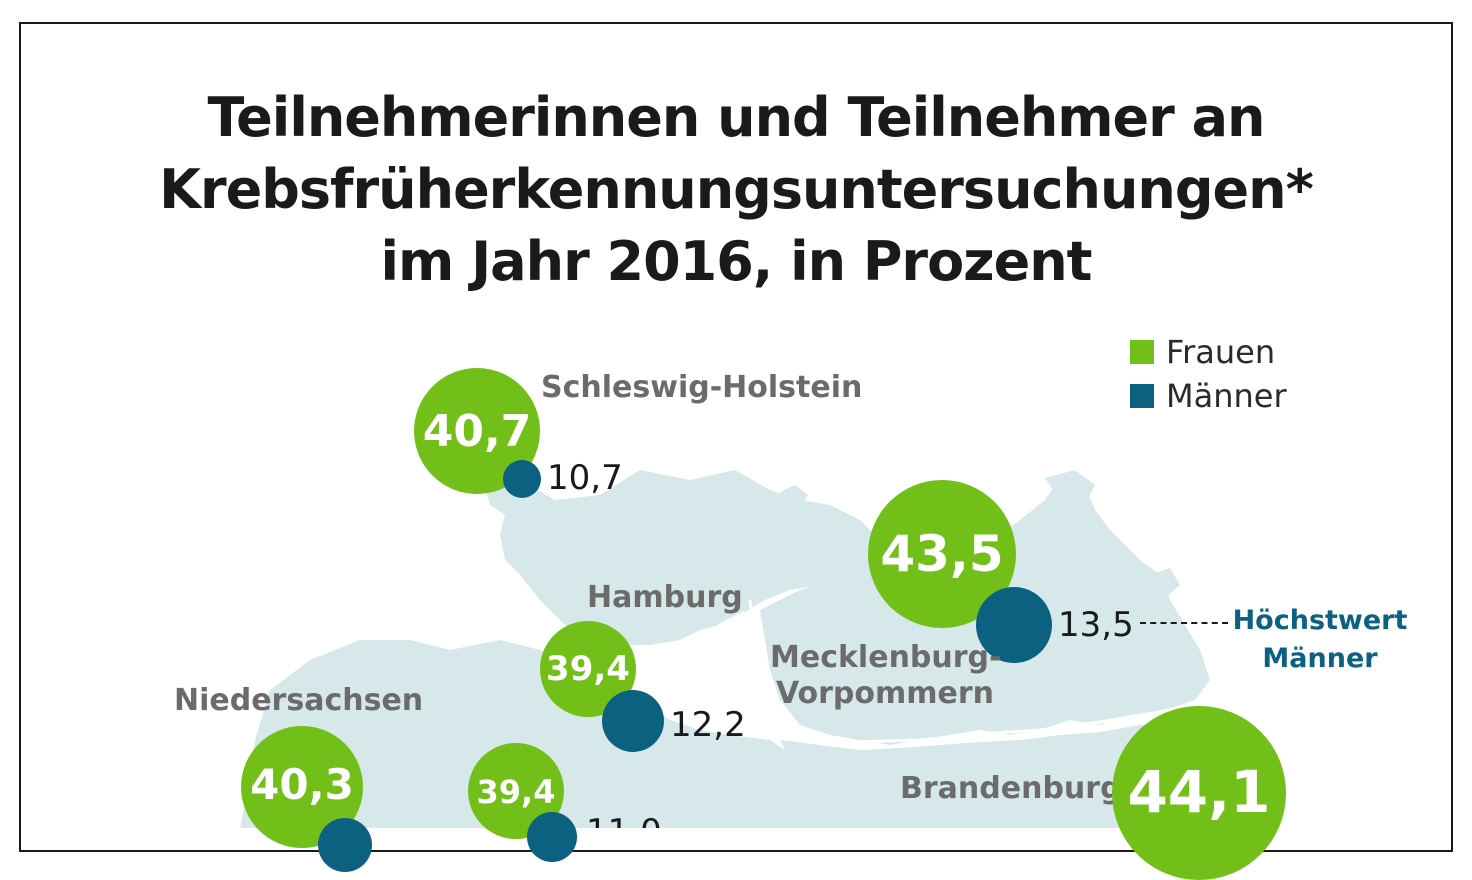 This screenshot has height=880, width=1472. I want to click on state-label-schleswig-holstein: Schleswig-Holstein, so click(702, 387).